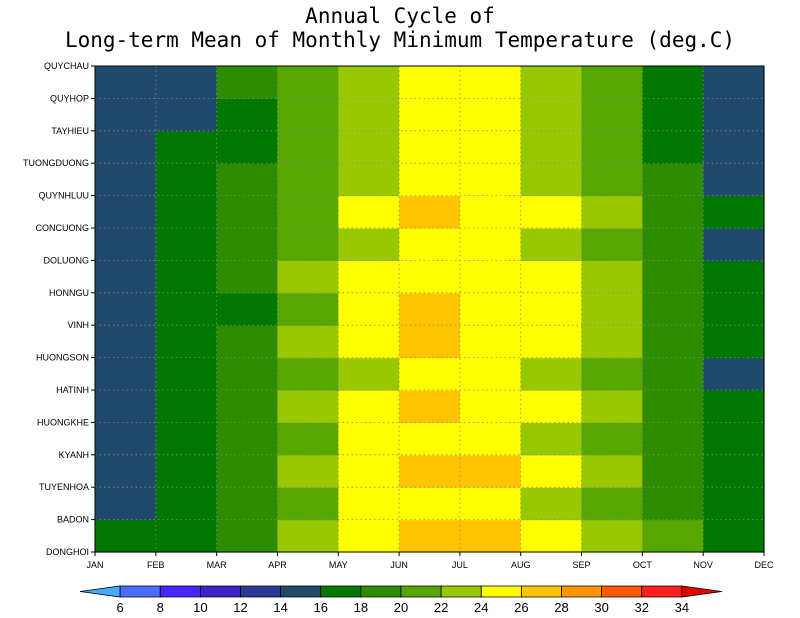  Describe the element at coordinates (64, 487) in the screenshot. I see `y-tick-label: TUYENHOA` at that location.